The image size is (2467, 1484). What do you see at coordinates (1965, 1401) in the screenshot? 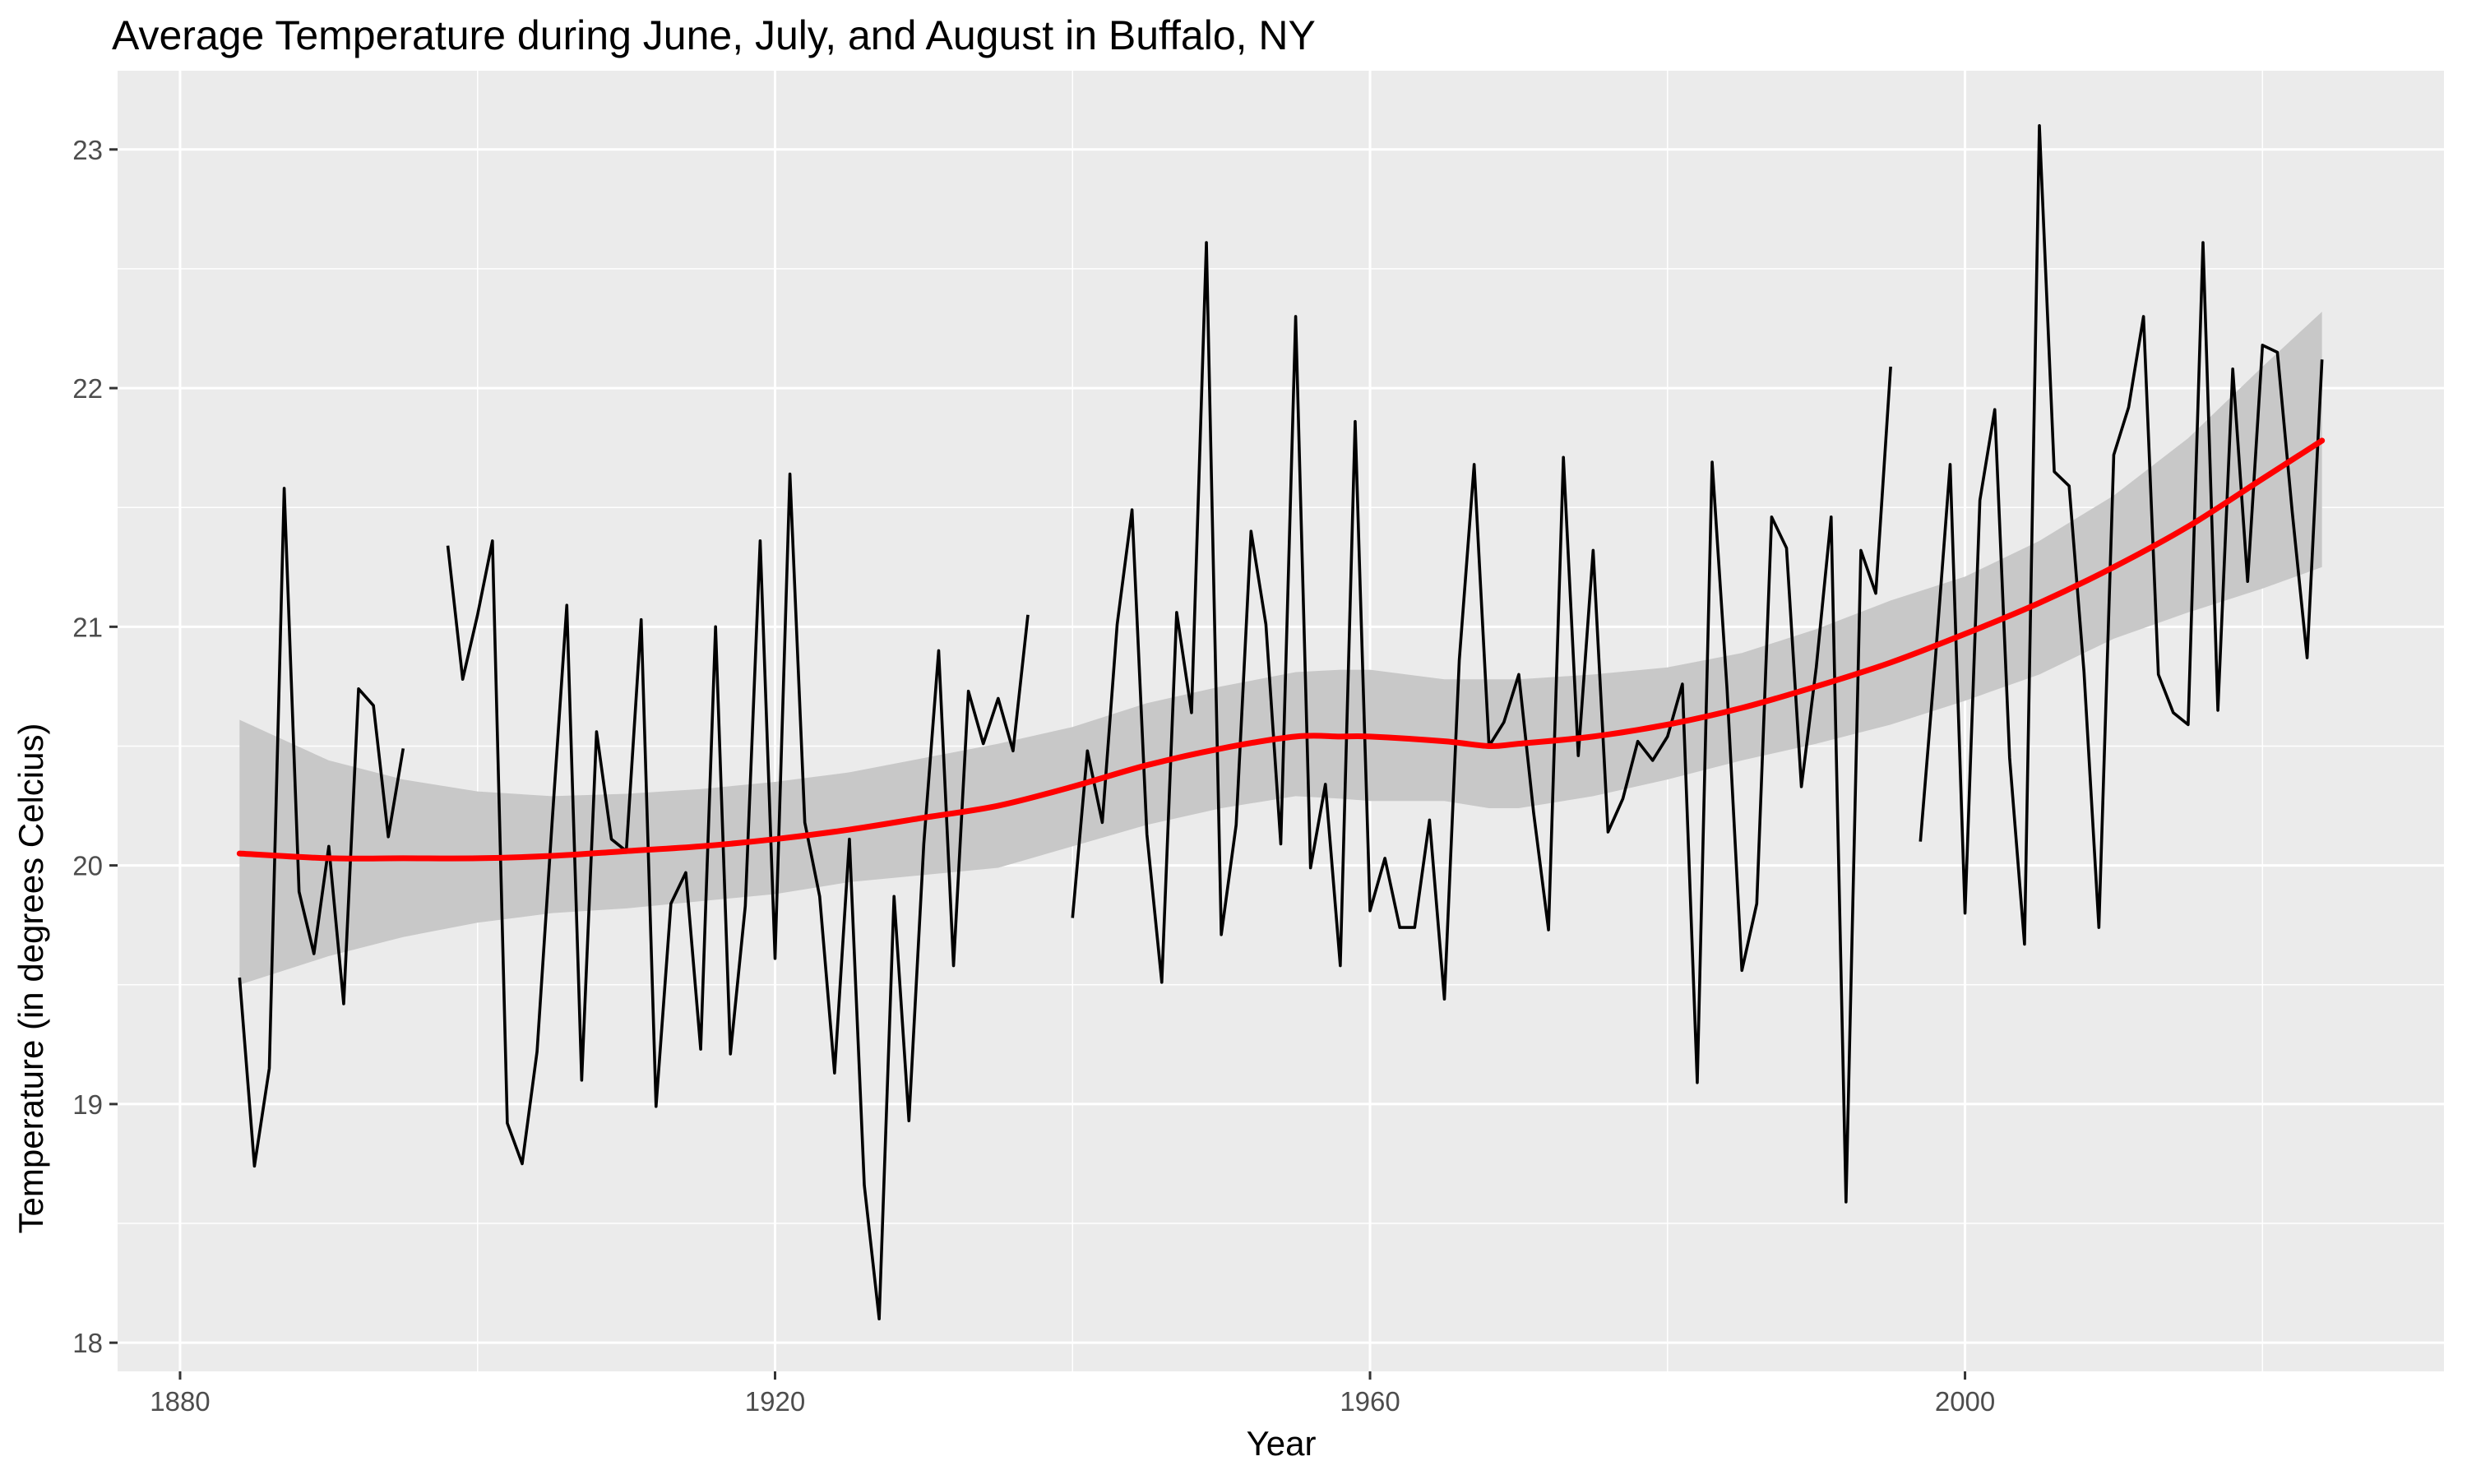
I see `x-tick-label: 2000` at bounding box center [1965, 1401].